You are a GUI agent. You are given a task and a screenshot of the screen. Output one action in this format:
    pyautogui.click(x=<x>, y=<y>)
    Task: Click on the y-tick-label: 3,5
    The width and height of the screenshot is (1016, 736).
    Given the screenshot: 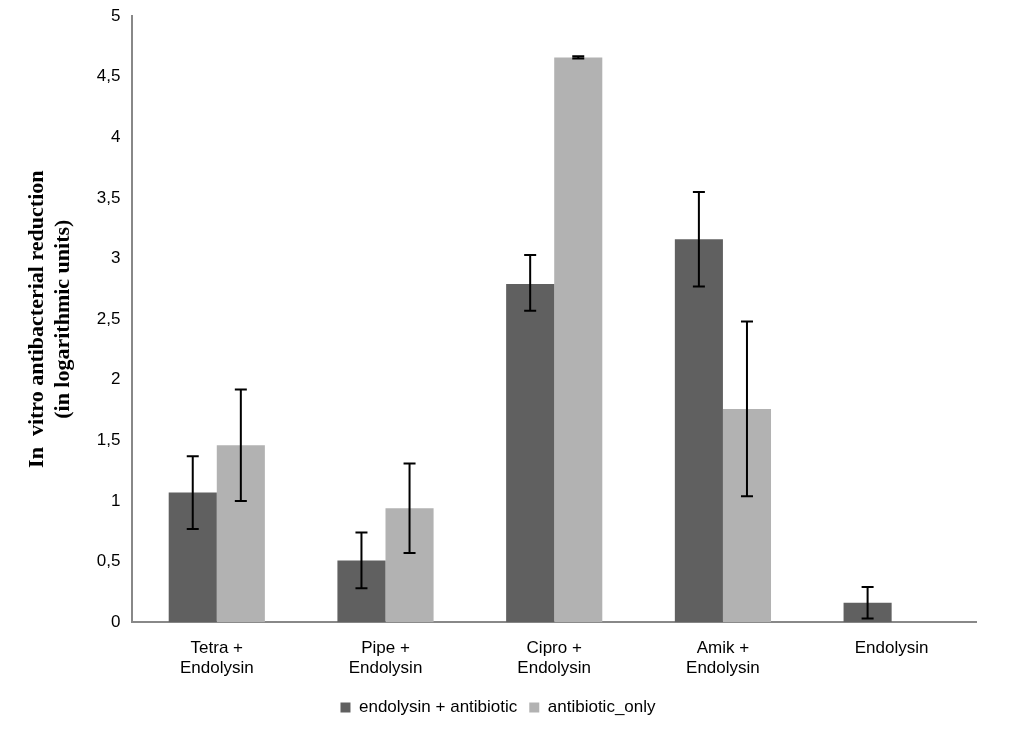 What is the action you would take?
    pyautogui.click(x=108, y=197)
    